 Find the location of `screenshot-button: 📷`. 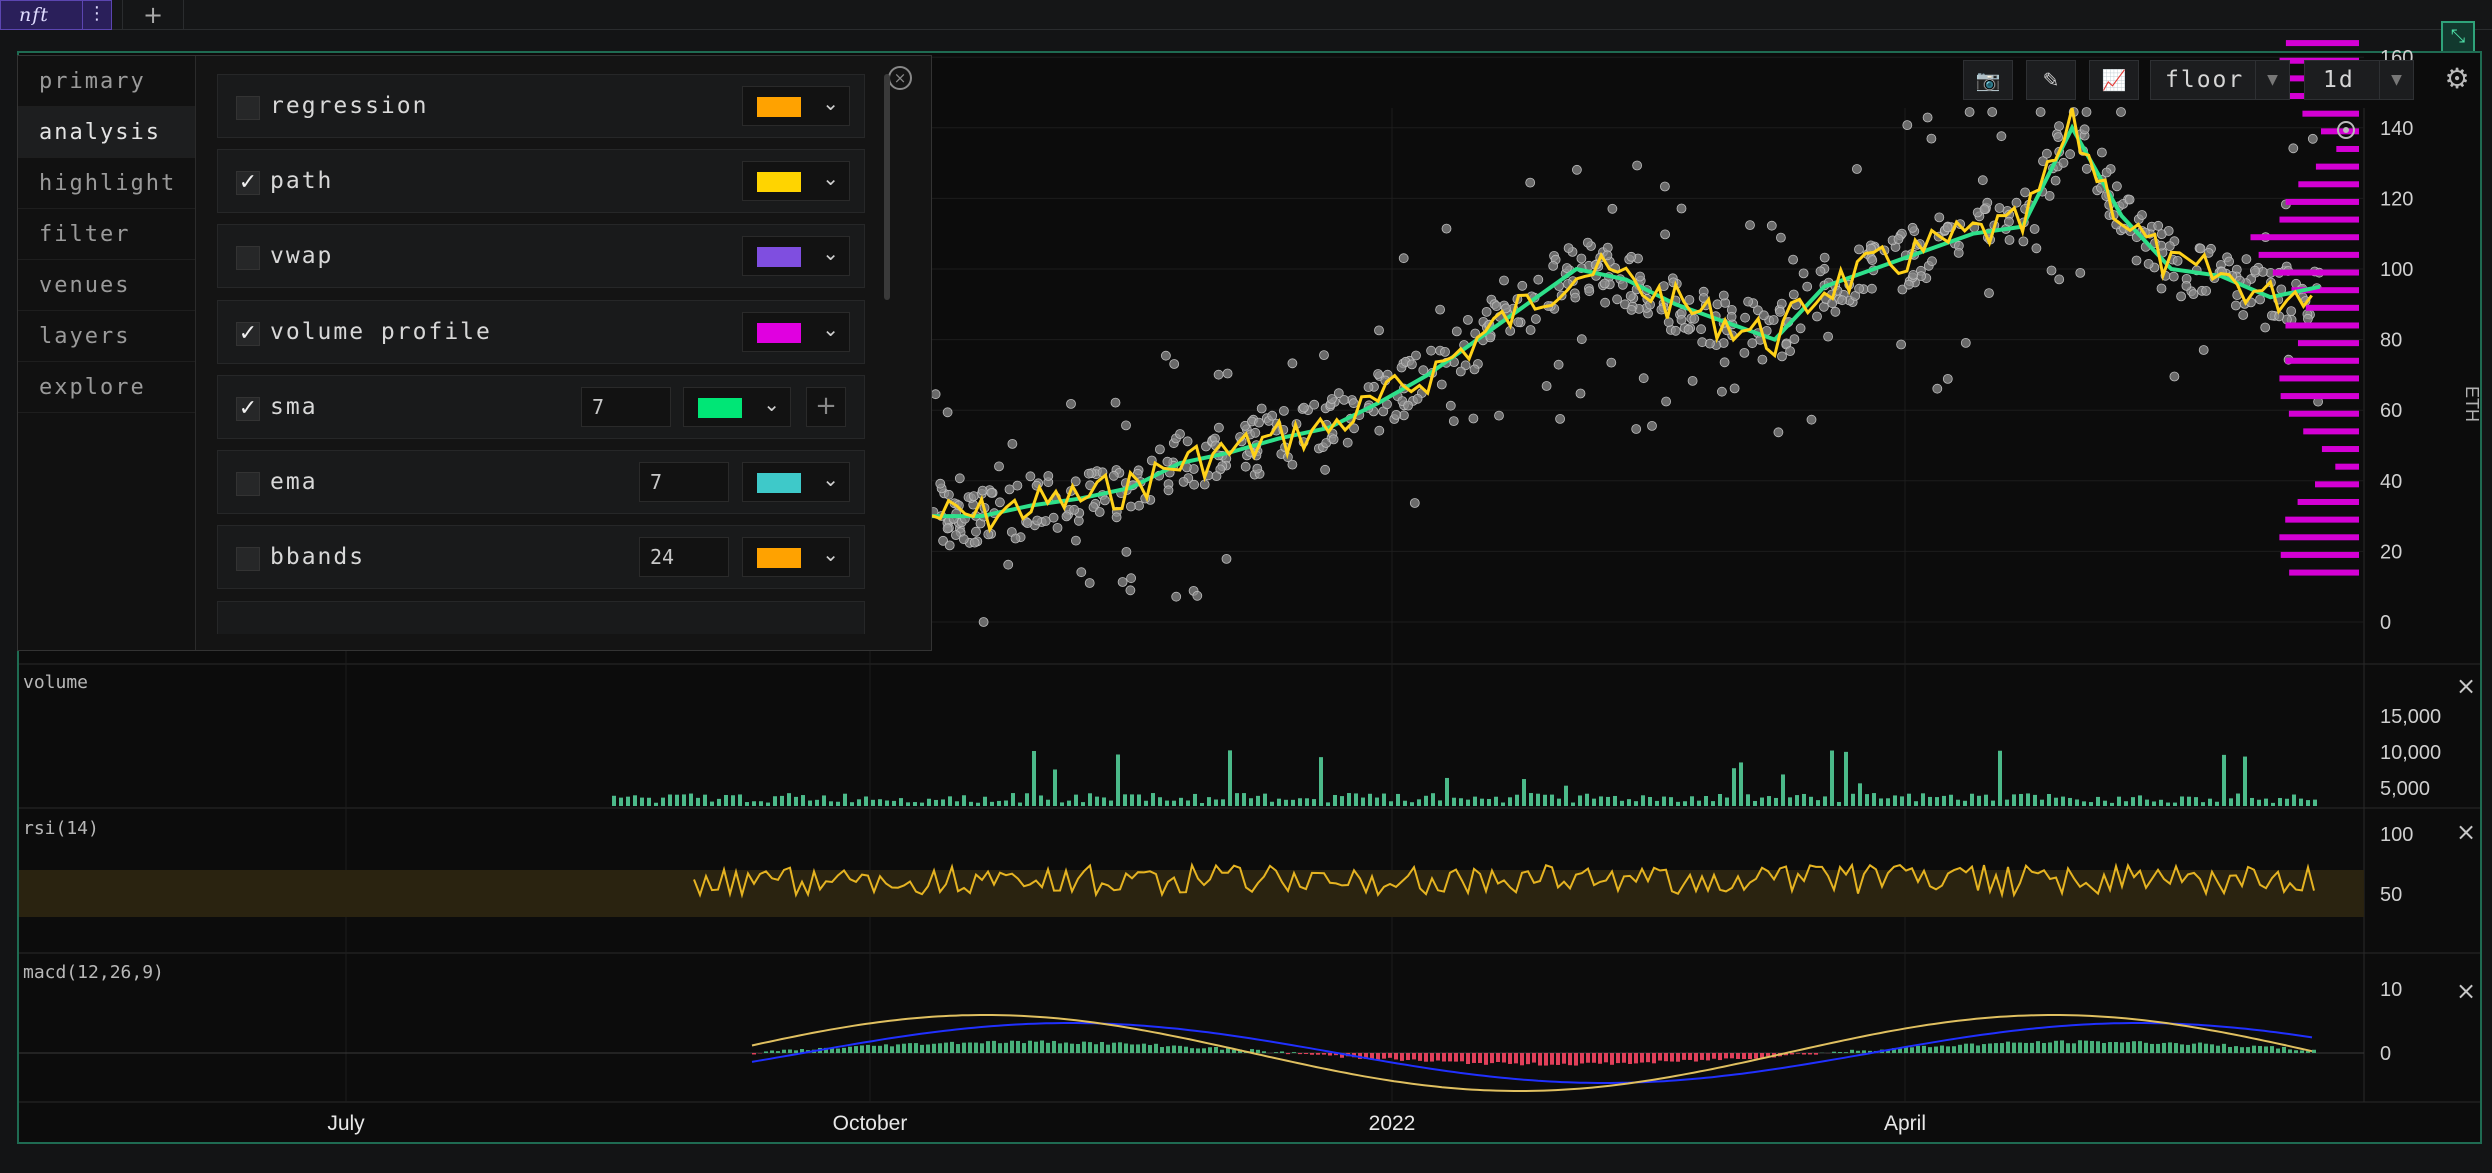

screenshot-button: 📷 is located at coordinates (1988, 80).